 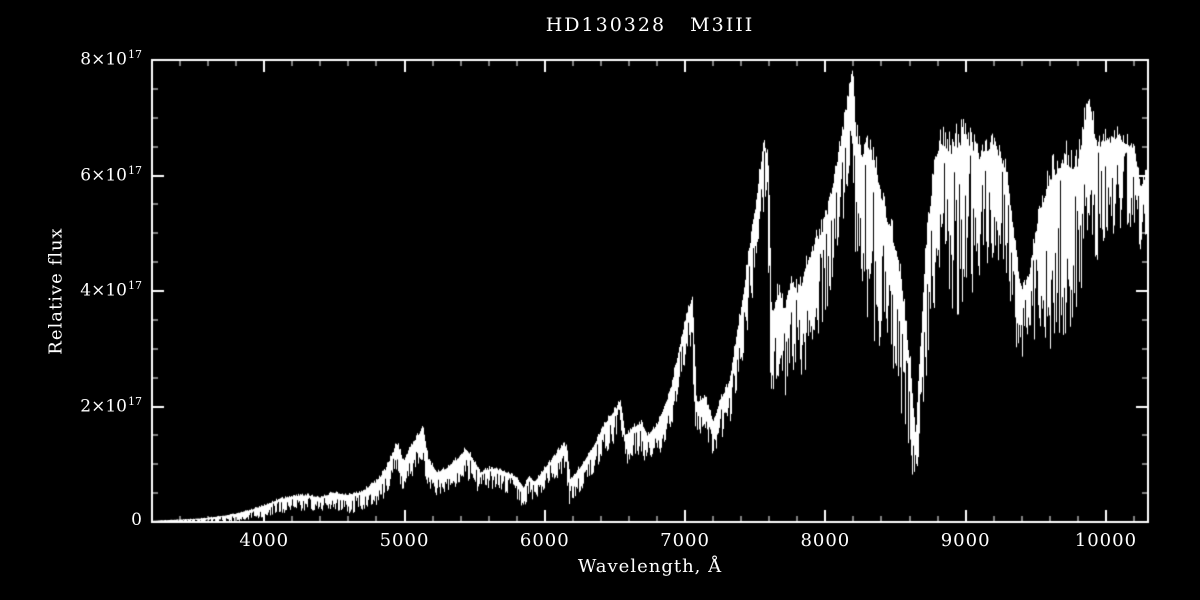 What do you see at coordinates (111, 290) in the screenshot?
I see `y-tick-label: 4×10¹⁷` at bounding box center [111, 290].